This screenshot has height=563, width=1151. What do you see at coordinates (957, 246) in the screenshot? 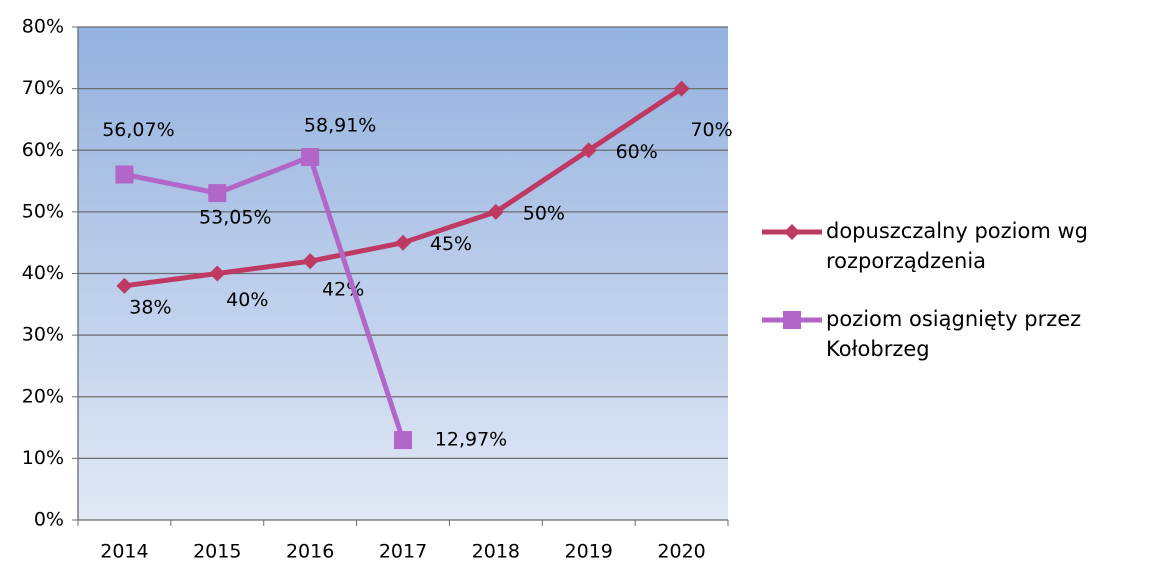
I see `legend-label: dopuszczalny poziom wg rozporządzenia` at bounding box center [957, 246].